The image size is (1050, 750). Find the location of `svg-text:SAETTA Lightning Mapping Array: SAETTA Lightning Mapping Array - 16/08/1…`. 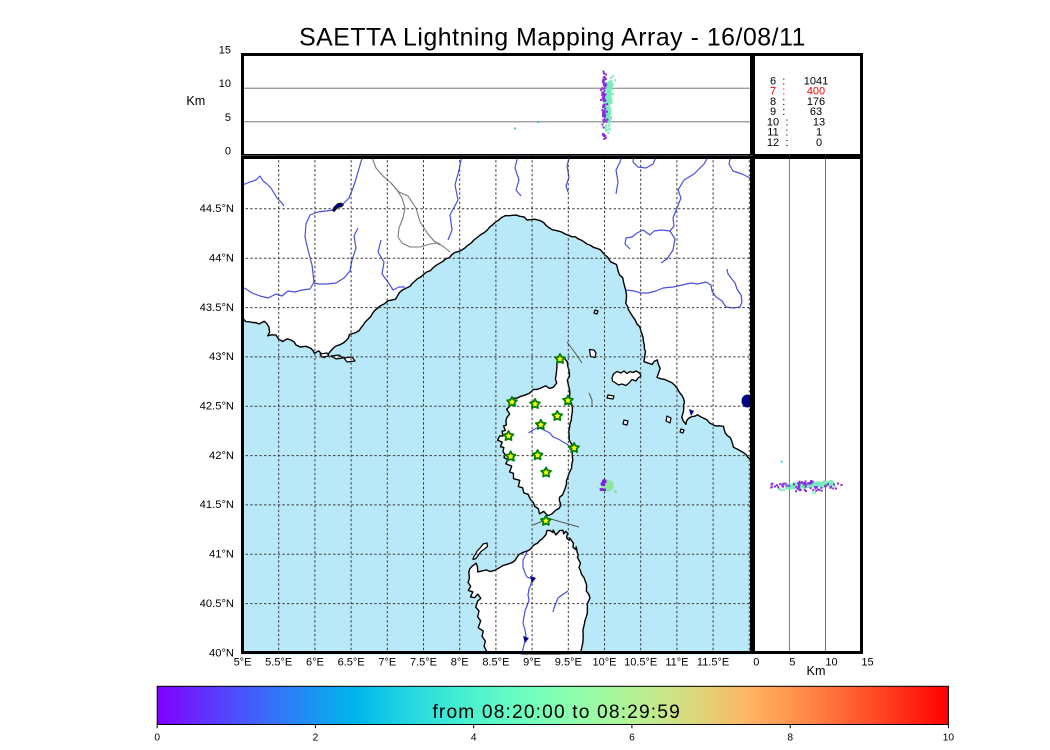

svg-text:SAETTA Lightning Mapping Array: SAETTA Lightning Mapping Array - 16/08/1… is located at coordinates (552, 38).